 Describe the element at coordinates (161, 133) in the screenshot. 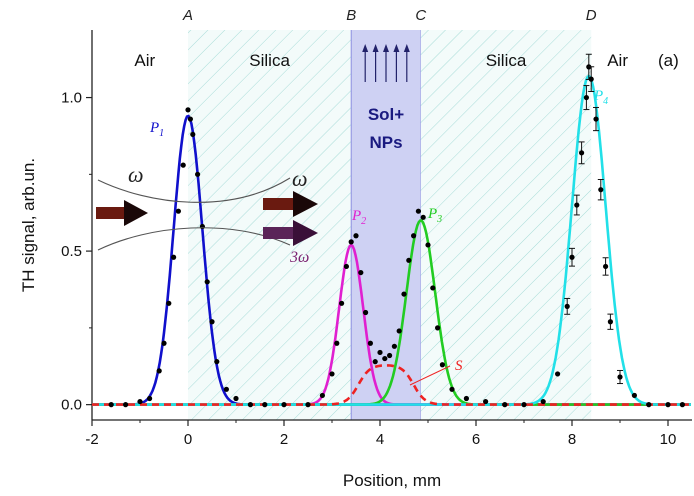

I see `series-label-subscript: 1` at that location.